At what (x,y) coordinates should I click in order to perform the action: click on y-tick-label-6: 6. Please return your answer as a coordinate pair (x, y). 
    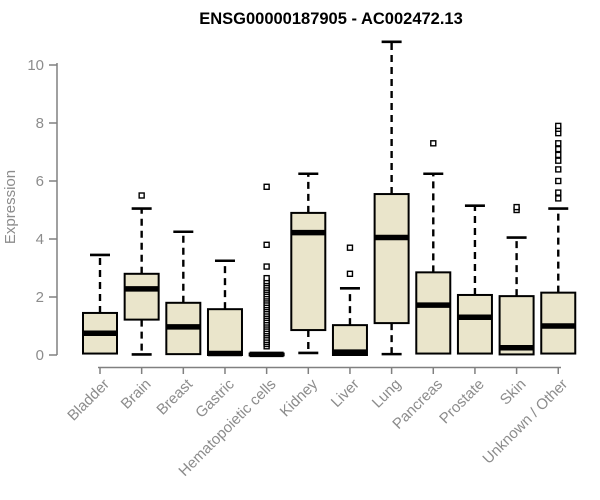
    Looking at the image, I should click on (40, 181).